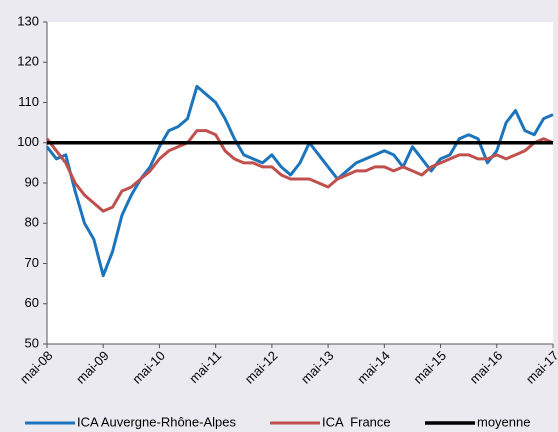 This screenshot has width=558, height=432. Describe the element at coordinates (261, 367) in the screenshot. I see `x-tick-label: mai-12` at that location.